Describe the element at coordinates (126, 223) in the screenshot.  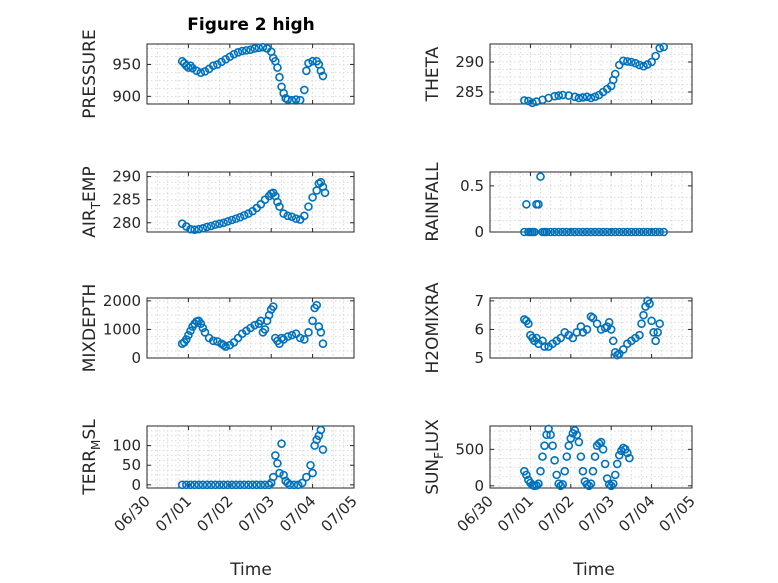
I see `y-tick-label: 280` at that location.